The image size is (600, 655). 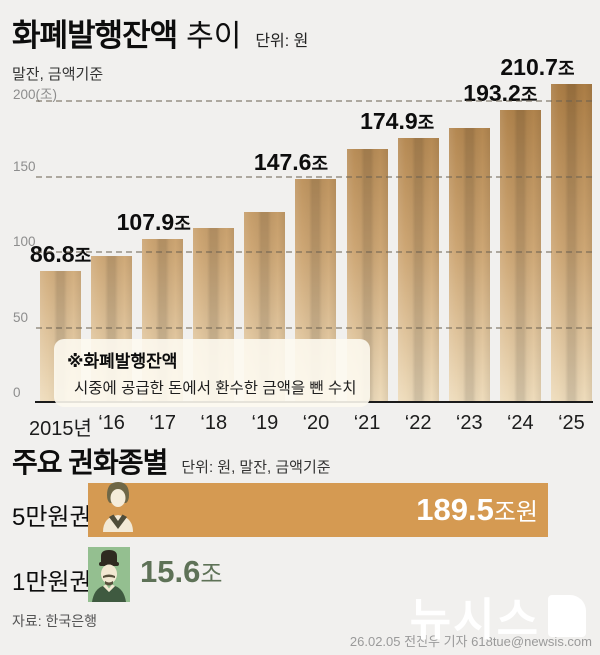 I want to click on bar-slot-11: 210.7조 ‘25, so click(x=546, y=244).